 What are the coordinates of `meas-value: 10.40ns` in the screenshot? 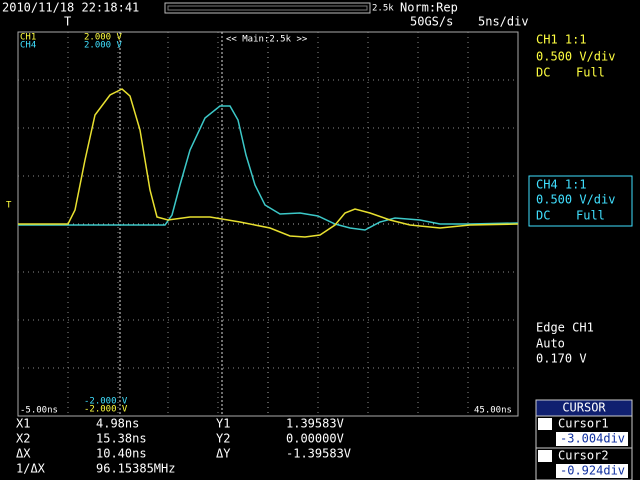 It's located at (121, 454).